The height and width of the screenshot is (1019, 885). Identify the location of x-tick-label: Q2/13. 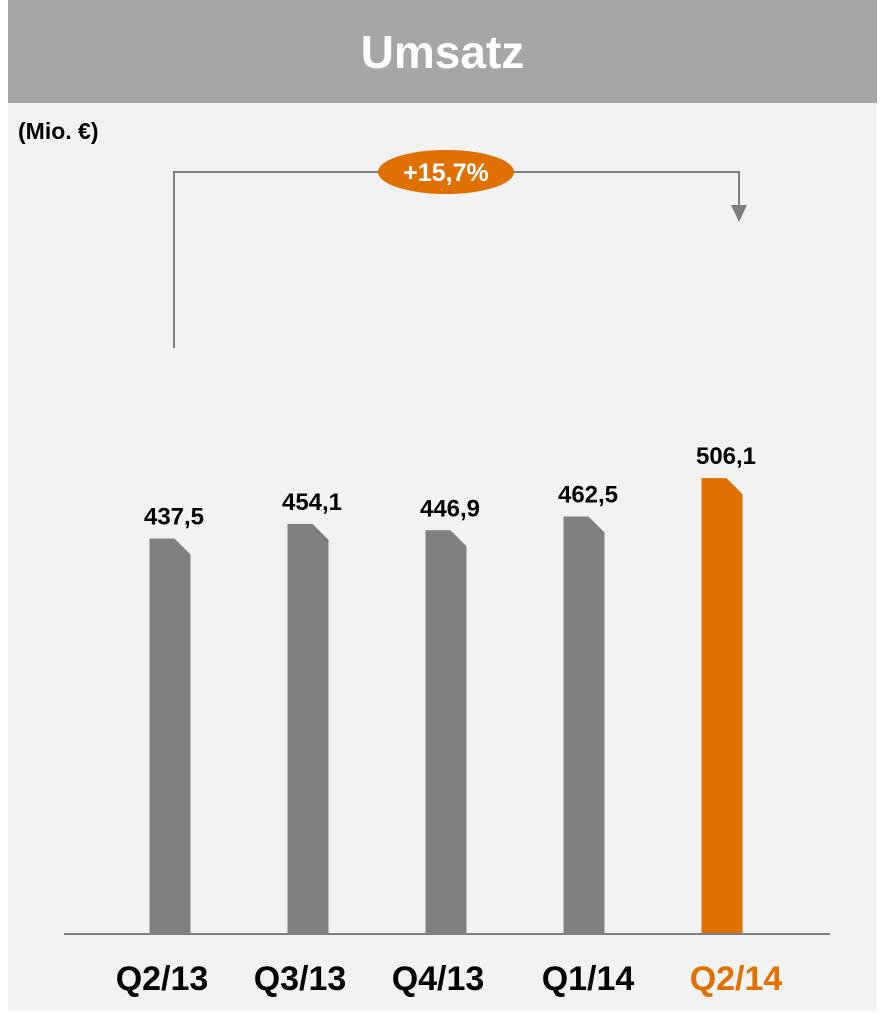
(162, 979).